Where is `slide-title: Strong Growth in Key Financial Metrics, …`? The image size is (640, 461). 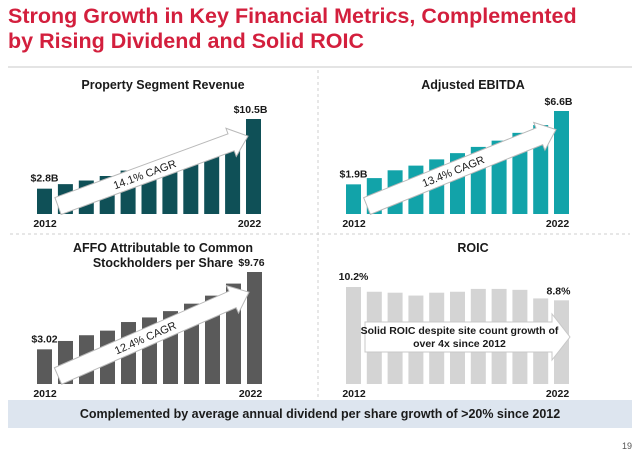
slide-title: Strong Growth in Key Financial Metrics, … is located at coordinates (320, 29).